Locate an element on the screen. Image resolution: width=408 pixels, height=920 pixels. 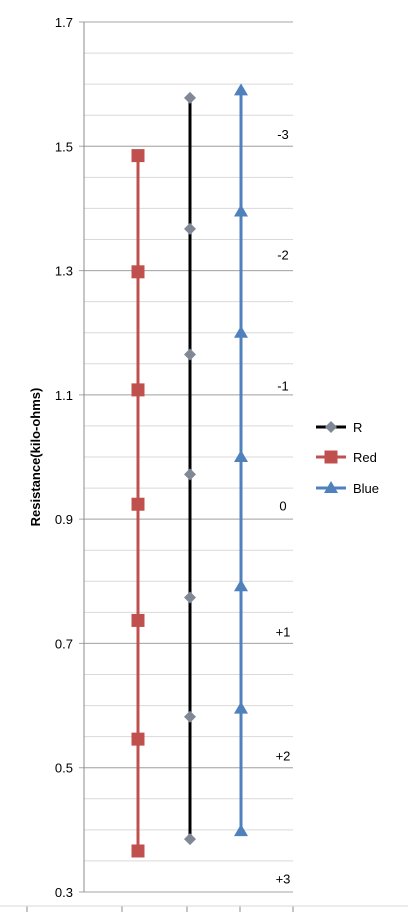
annotation-label: -2 is located at coordinates (283, 254).